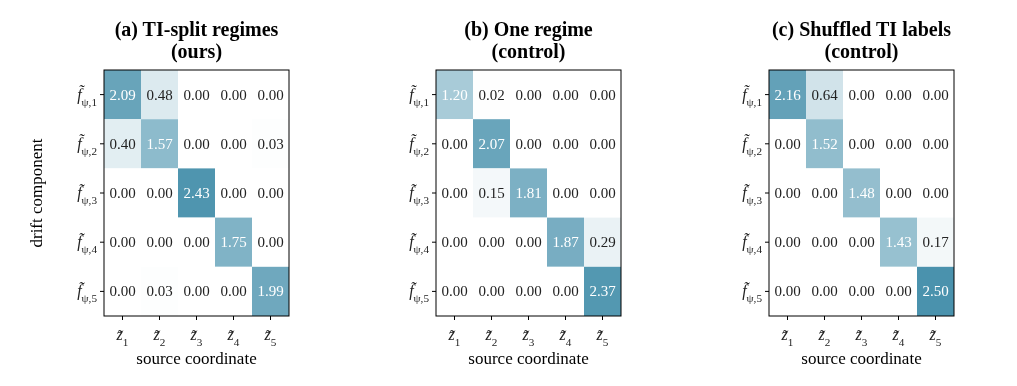  I want to click on data-label: 2.07, so click(492, 143).